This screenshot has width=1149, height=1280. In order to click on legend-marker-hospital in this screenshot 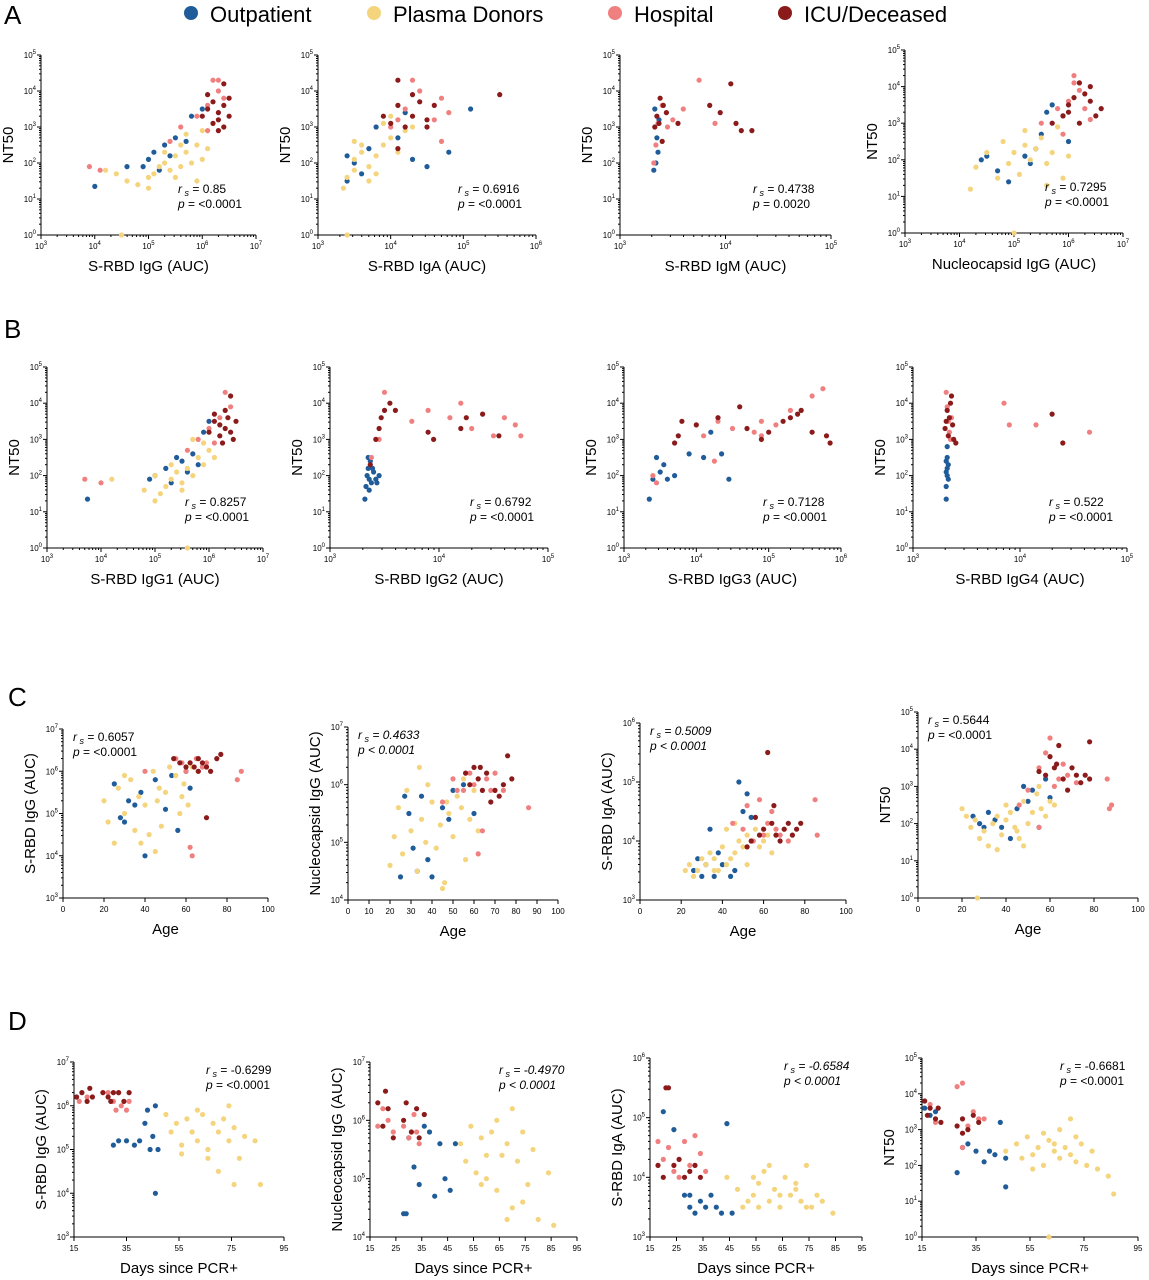, I will do `click(615, 13)`.